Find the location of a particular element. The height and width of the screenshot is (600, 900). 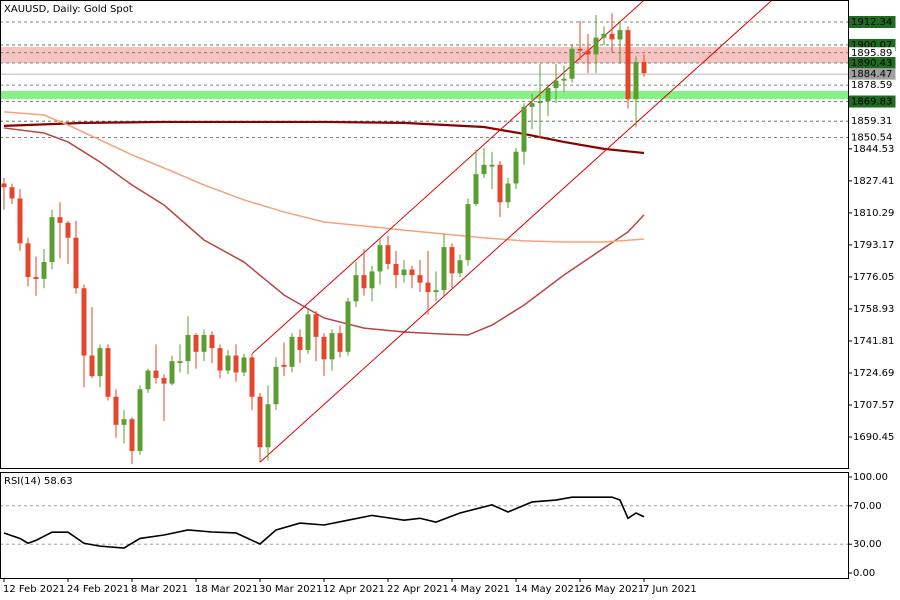

x-tick-label: 4 May 2021 is located at coordinates (480, 589).